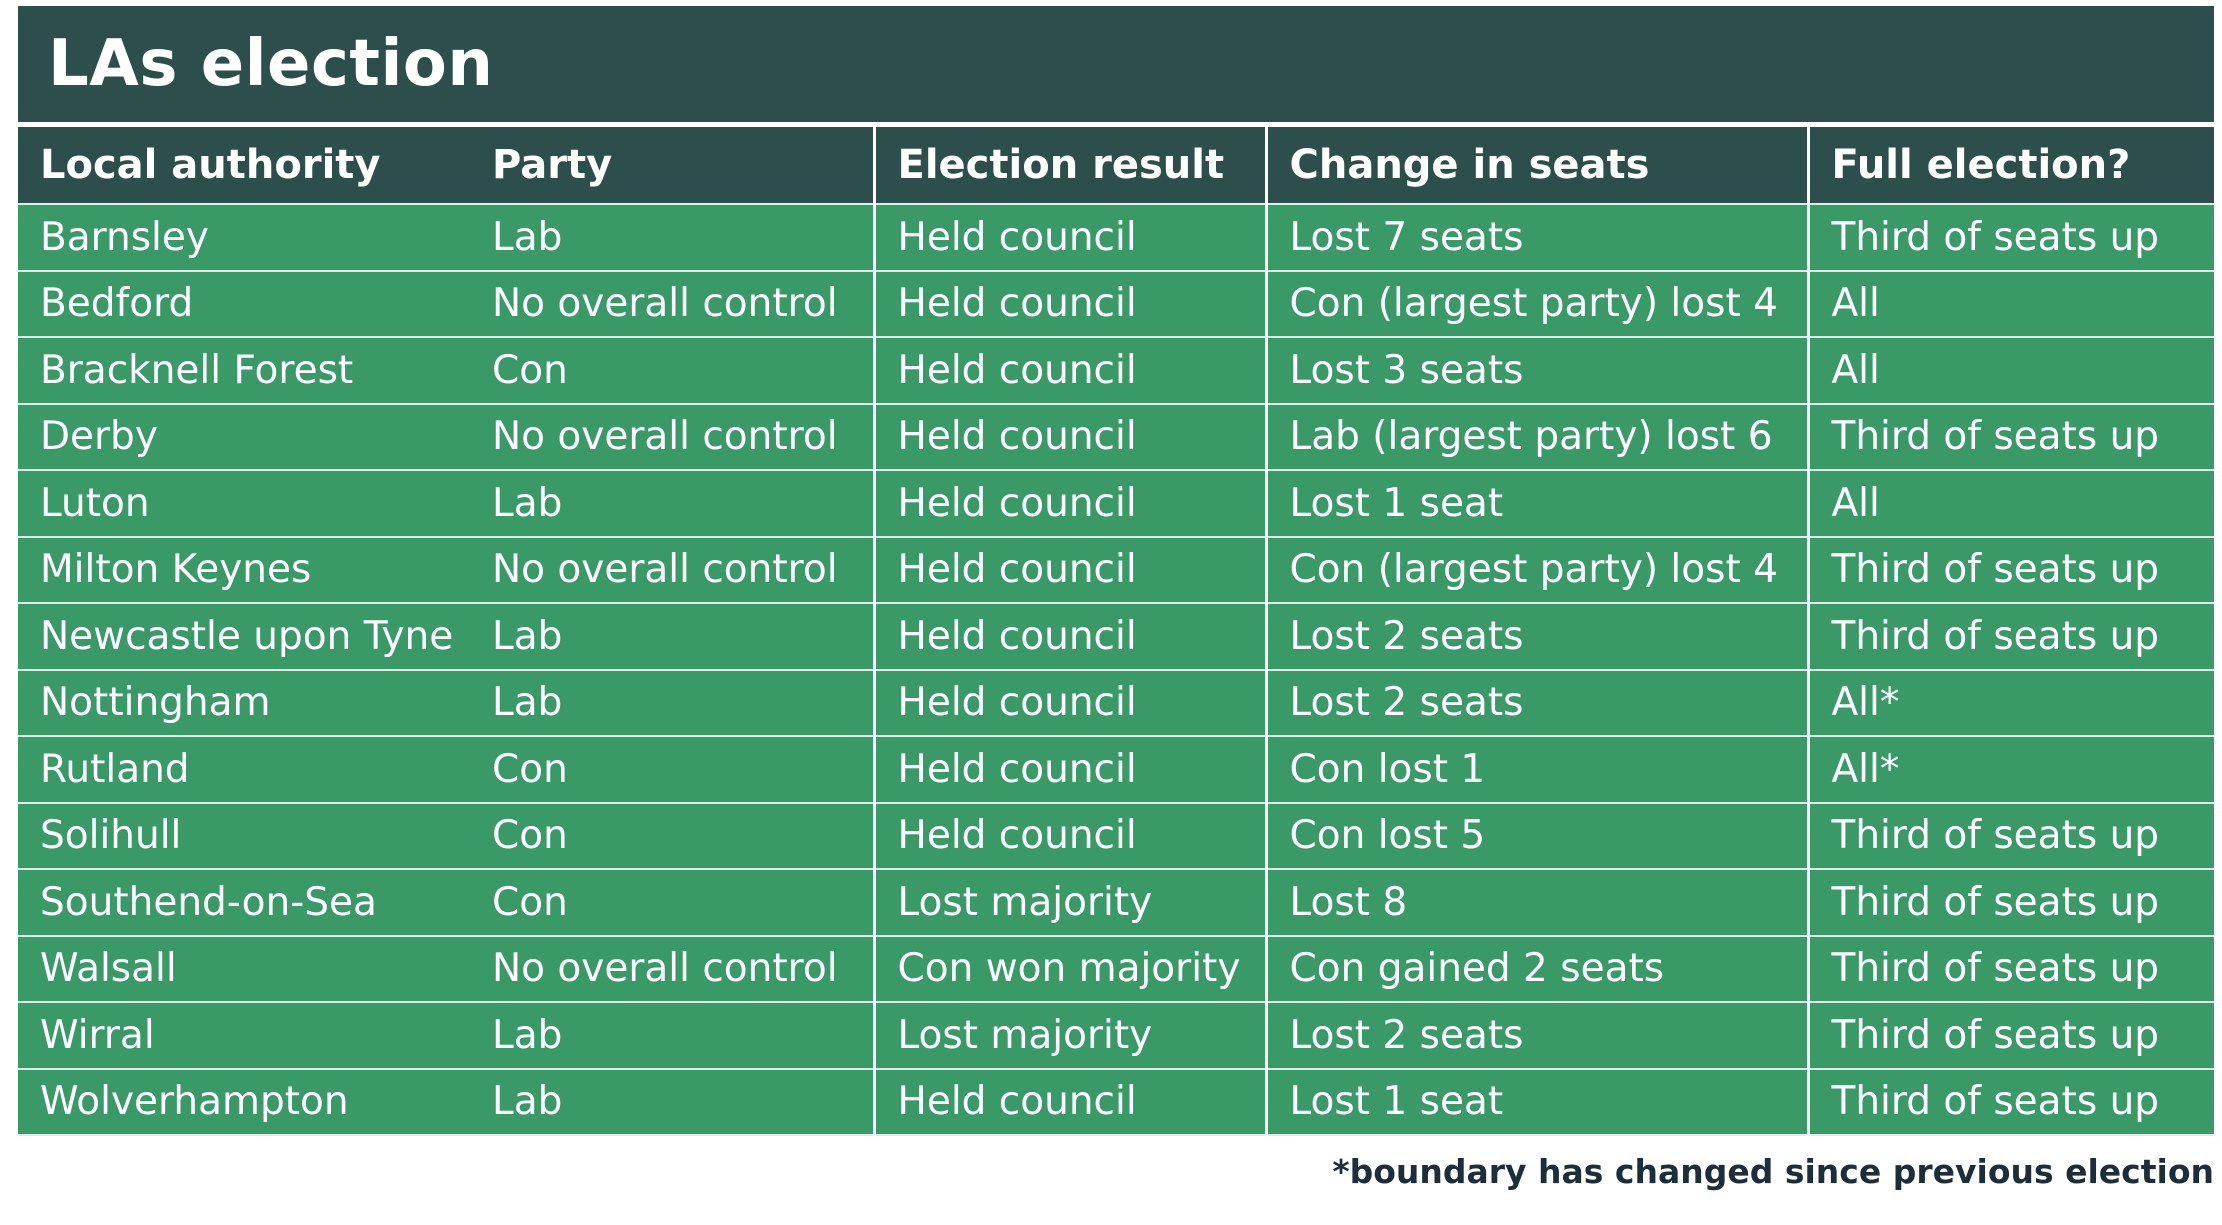 This screenshot has width=2222, height=1225. I want to click on table-row: Luton Lab Held council Lost 1 seat All, so click(1116, 503).